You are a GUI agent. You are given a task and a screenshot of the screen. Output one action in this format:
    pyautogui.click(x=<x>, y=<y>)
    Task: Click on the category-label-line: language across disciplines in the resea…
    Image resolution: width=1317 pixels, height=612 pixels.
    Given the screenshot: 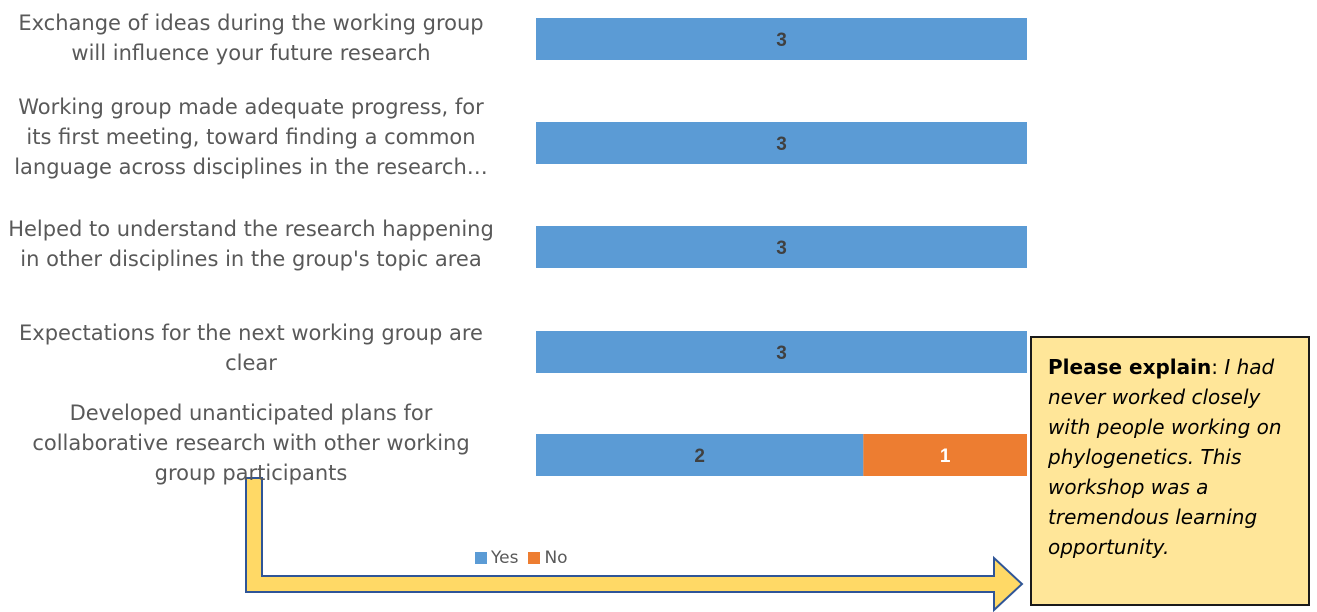 What is the action you would take?
    pyautogui.click(x=251, y=167)
    